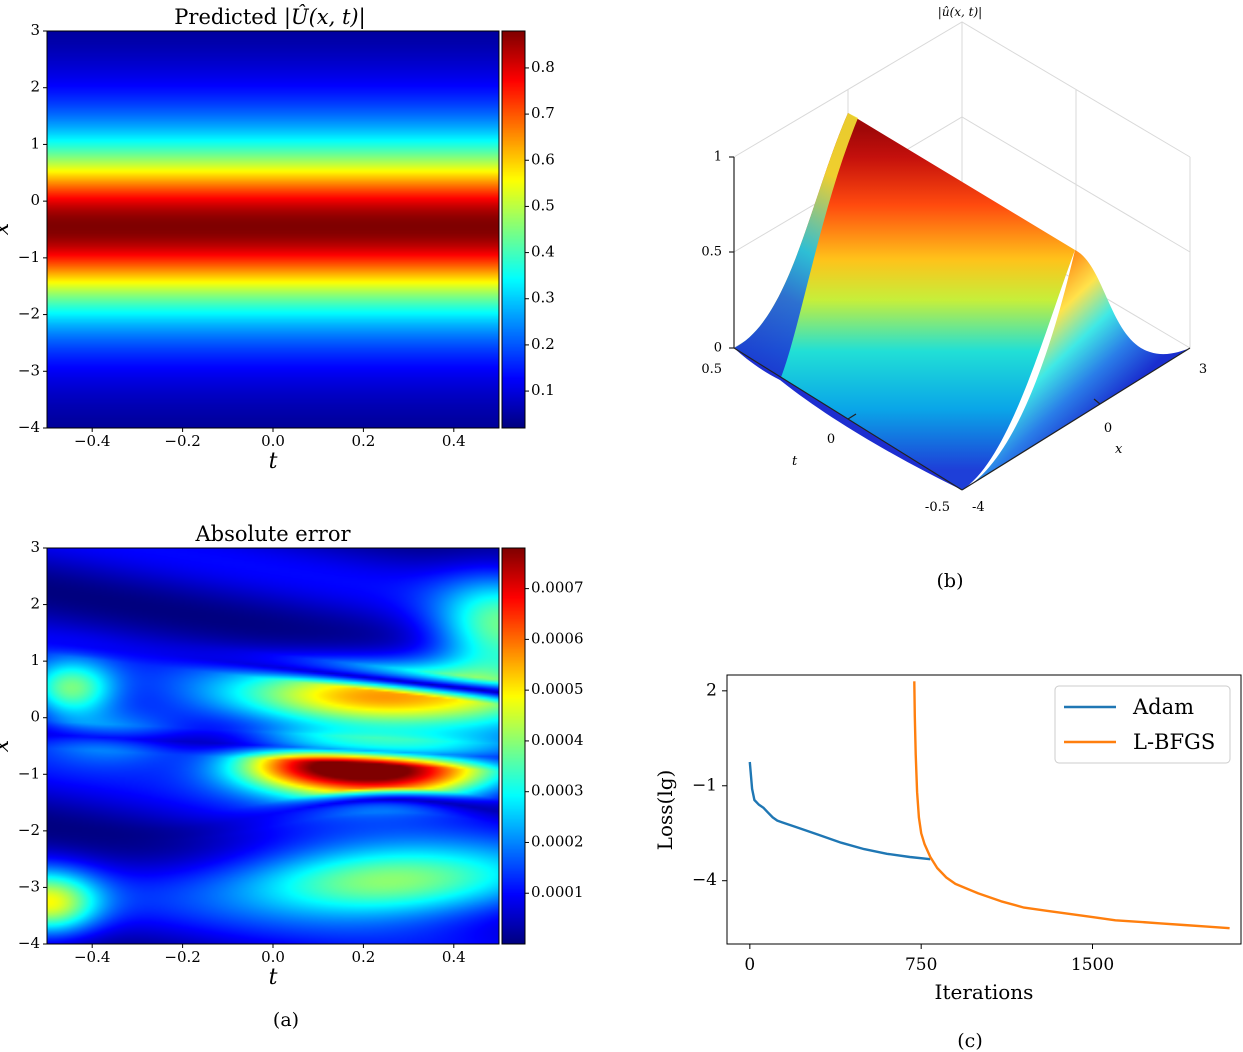 The image size is (1243, 1052). I want to click on colorbar-tick-label: 0.6, so click(543, 159).